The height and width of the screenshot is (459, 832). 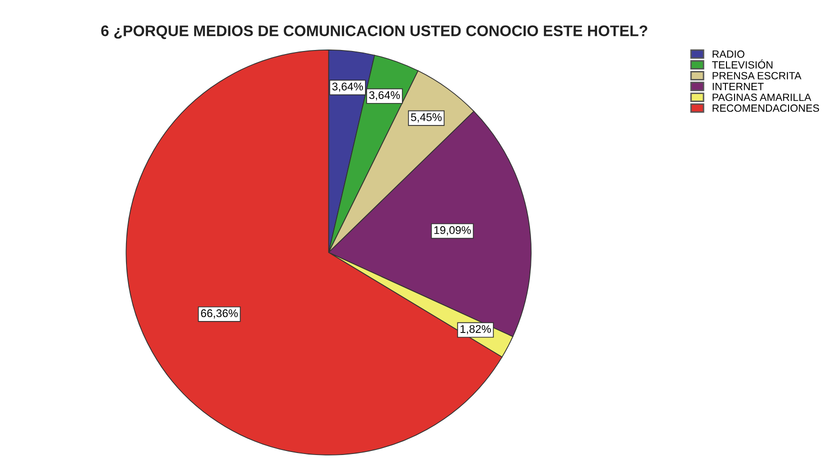 I want to click on legend-label: RADIO, so click(x=728, y=54).